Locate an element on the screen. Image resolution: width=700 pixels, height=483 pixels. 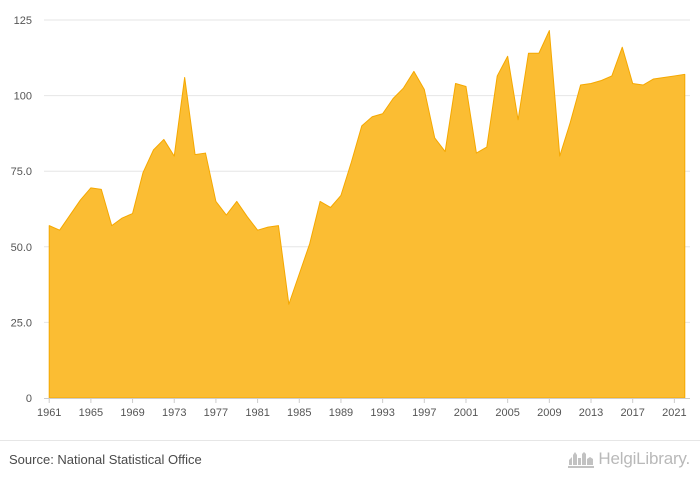
x-tick-label: 1965 is located at coordinates (91, 413).